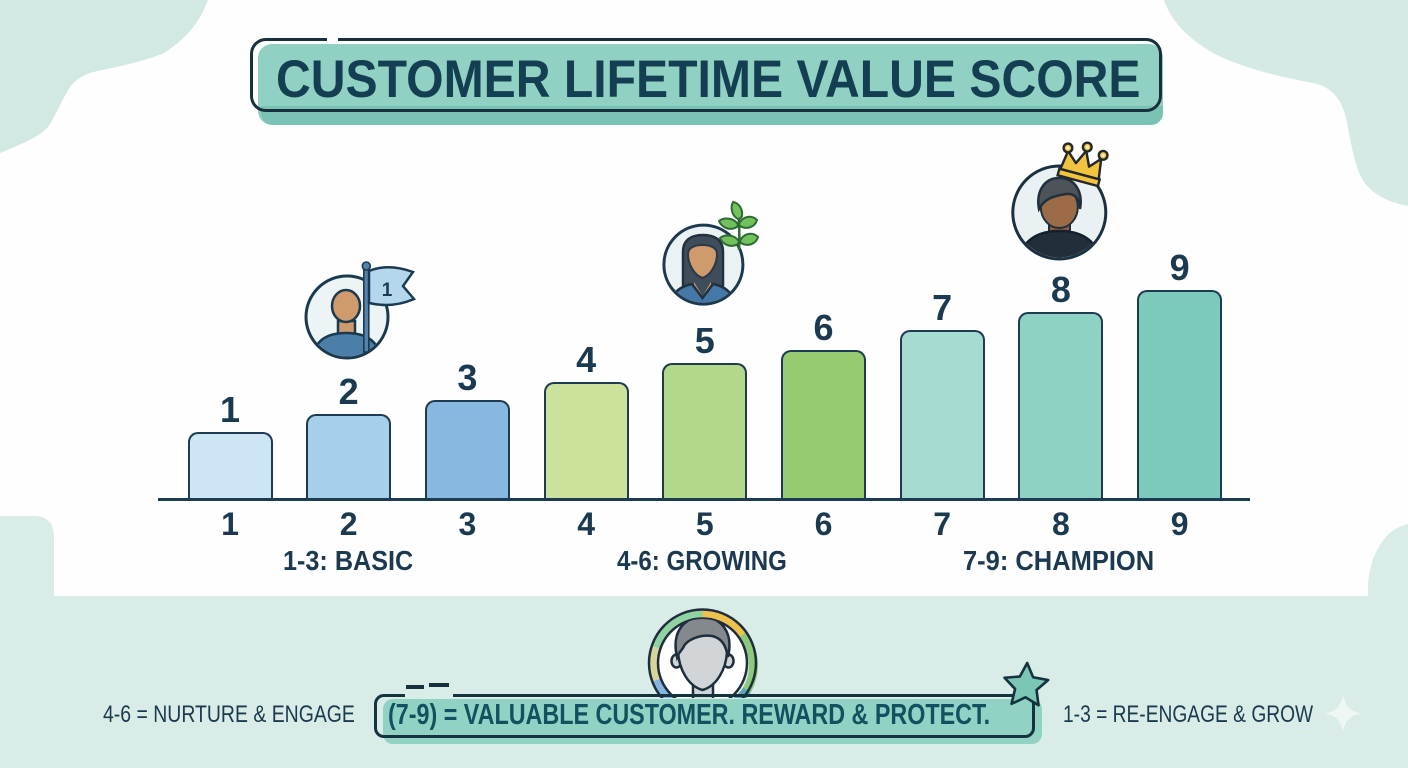  Describe the element at coordinates (387, 290) in the screenshot. I see `svg-text: 1` at that location.